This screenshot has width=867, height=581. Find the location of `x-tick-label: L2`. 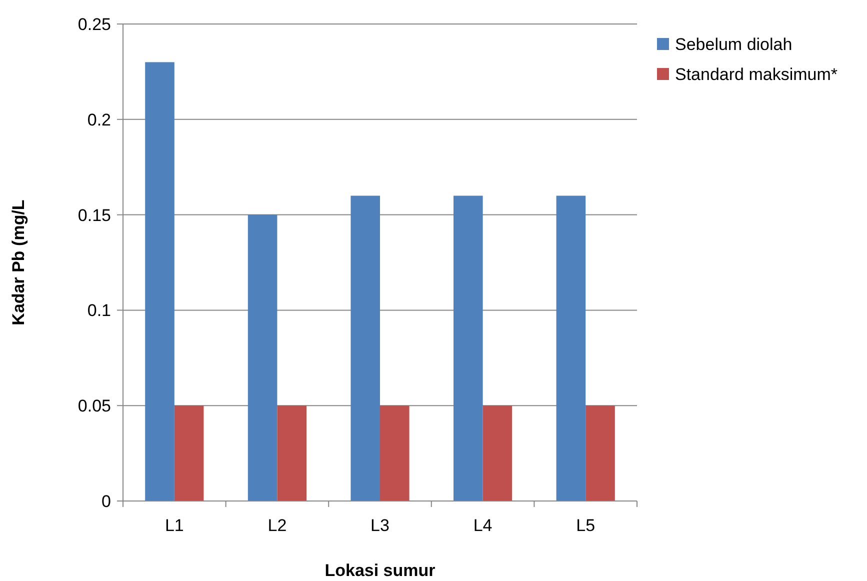

x-tick-label: L2 is located at coordinates (277, 525).